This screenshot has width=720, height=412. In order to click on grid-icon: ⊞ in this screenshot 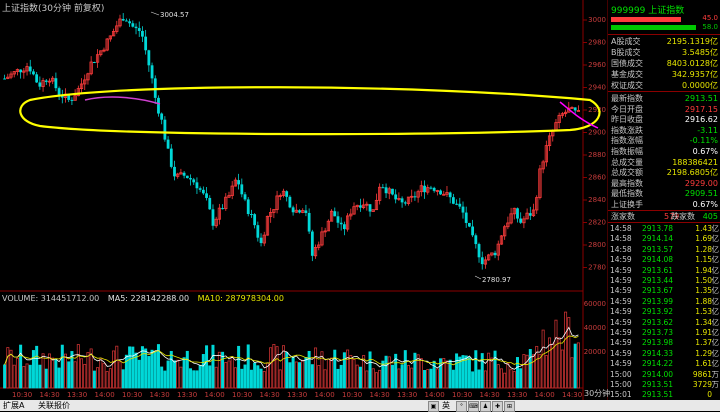, I will do `click(509, 406)`.